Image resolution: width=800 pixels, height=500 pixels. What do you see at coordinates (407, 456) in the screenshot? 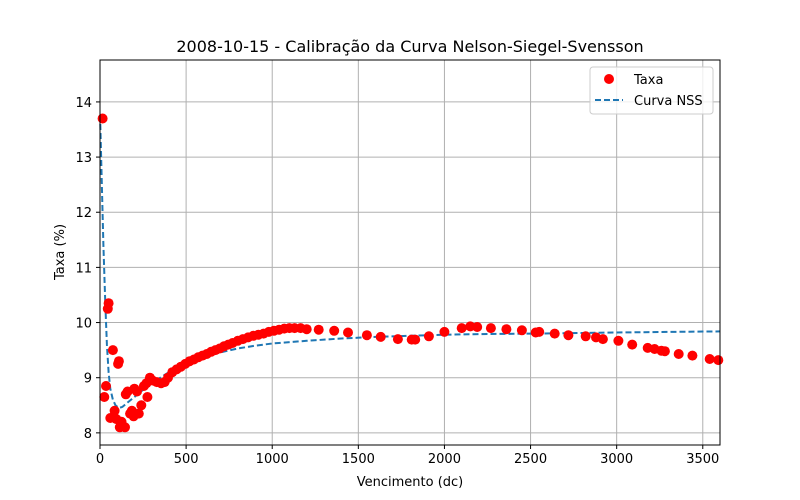
I see `x-axis-ticks: 0 500 1000 1500 2000 2500 3000 3500` at bounding box center [407, 456].